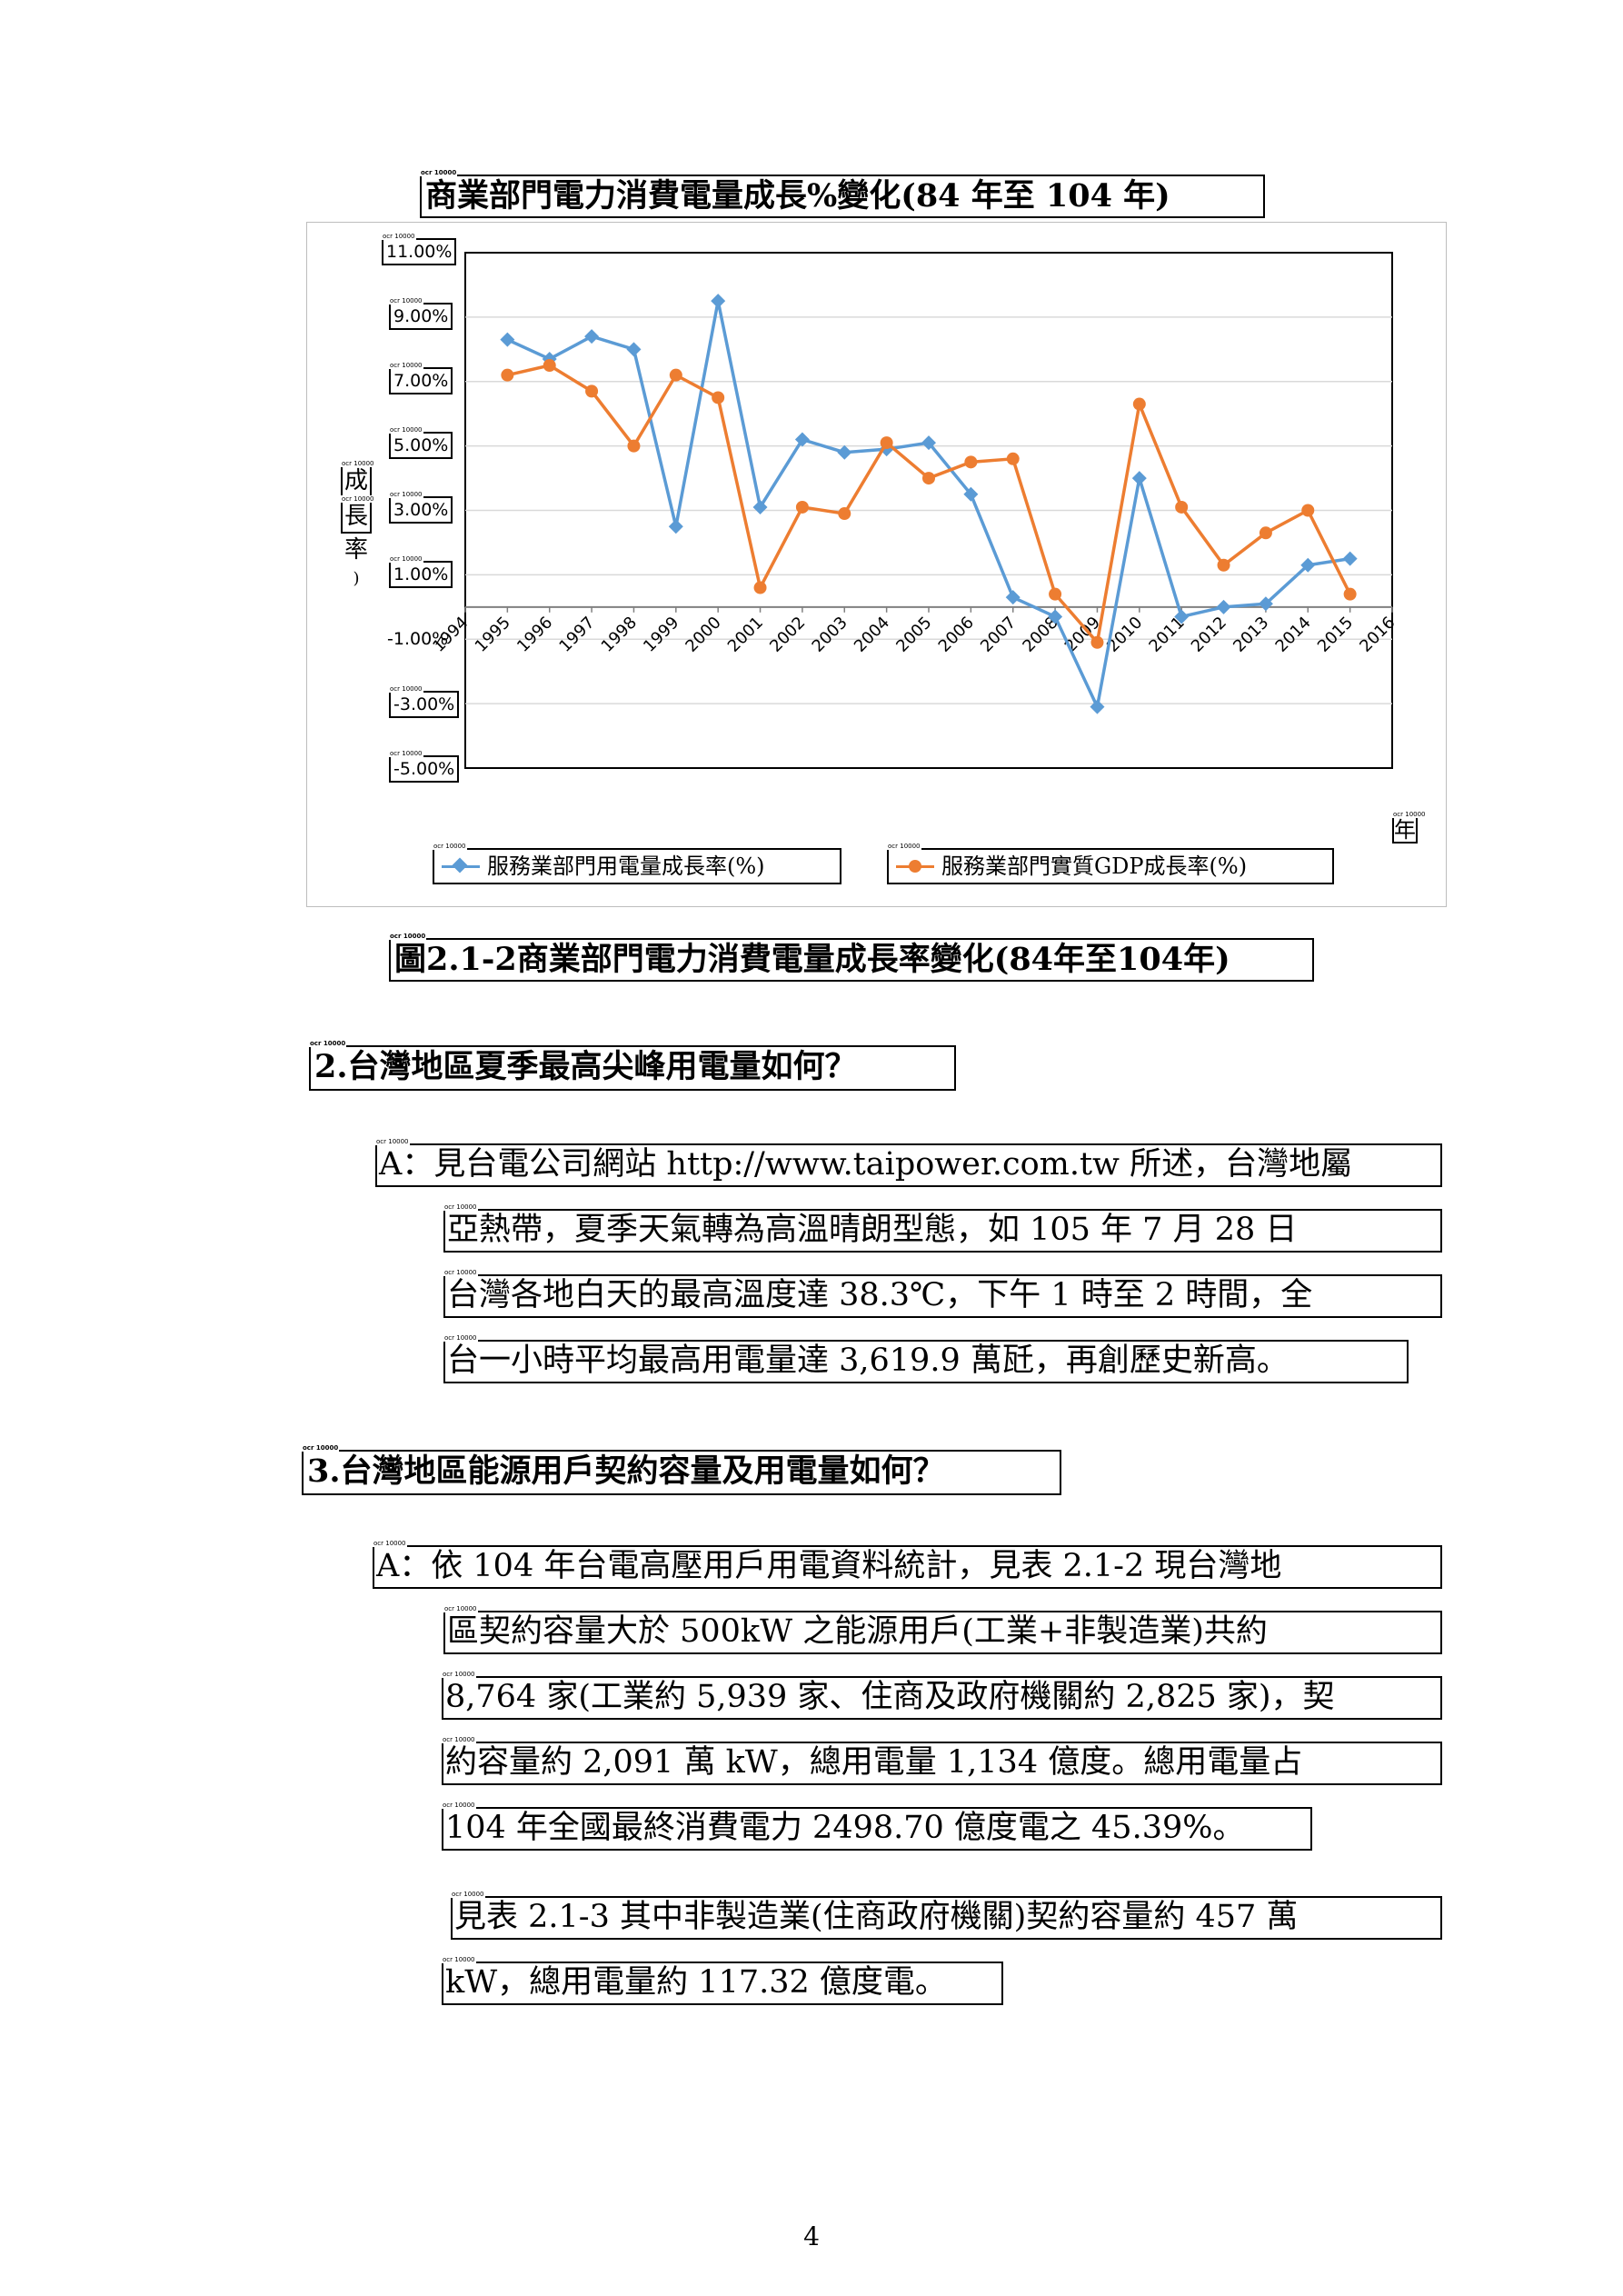  What do you see at coordinates (418, 639) in the screenshot?
I see `y-tick-label: -1.00%` at bounding box center [418, 639].